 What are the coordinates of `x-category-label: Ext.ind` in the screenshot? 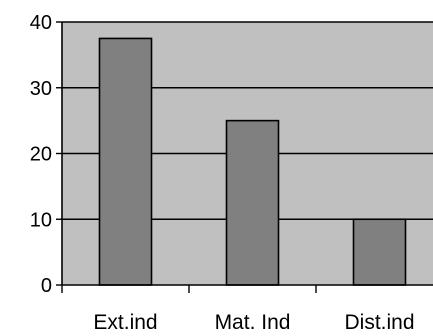 It's located at (125, 322).